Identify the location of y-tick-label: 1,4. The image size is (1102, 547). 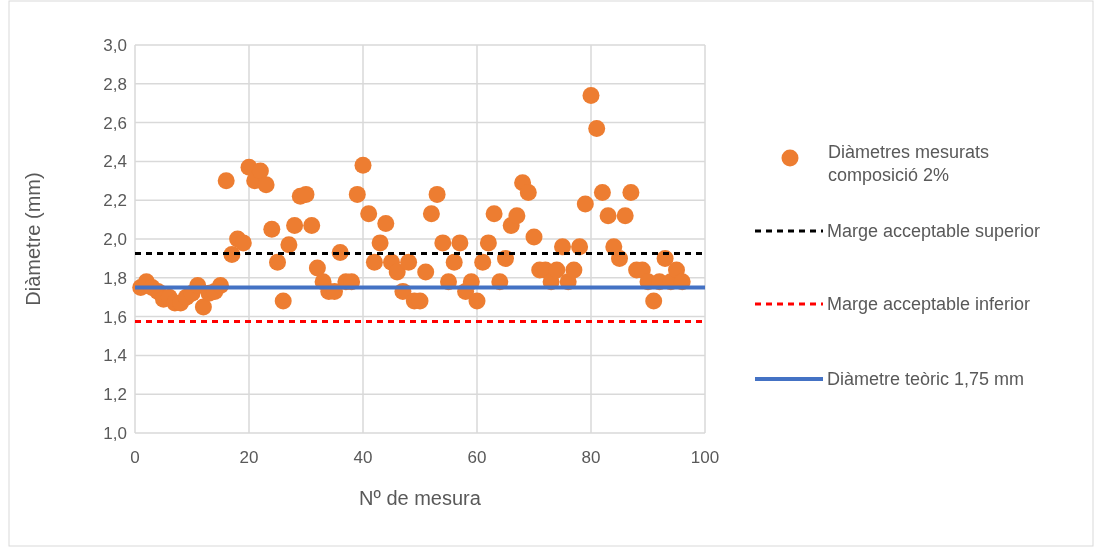
(115, 356).